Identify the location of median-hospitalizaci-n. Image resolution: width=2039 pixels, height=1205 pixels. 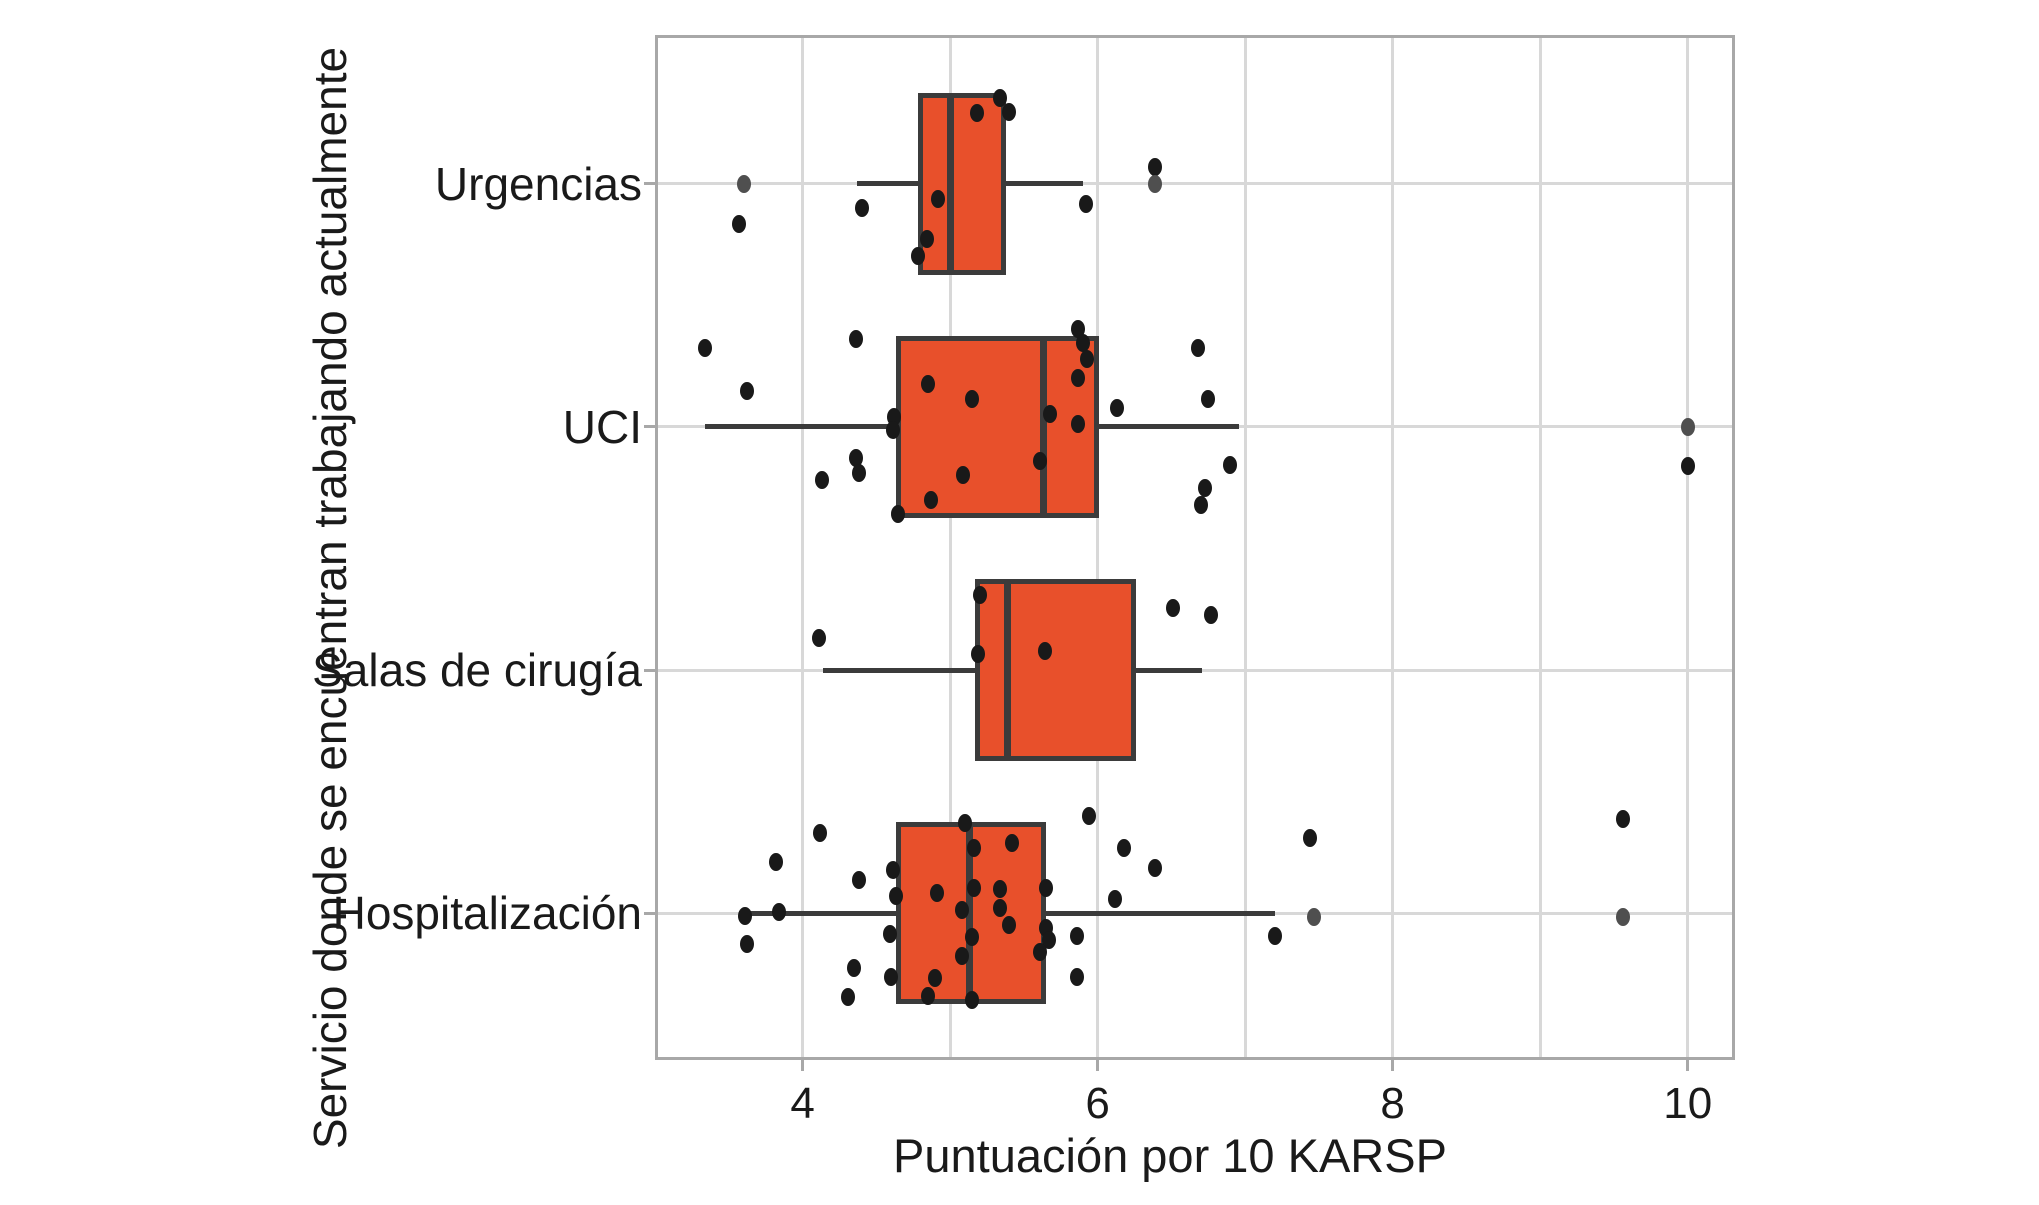
(969, 913).